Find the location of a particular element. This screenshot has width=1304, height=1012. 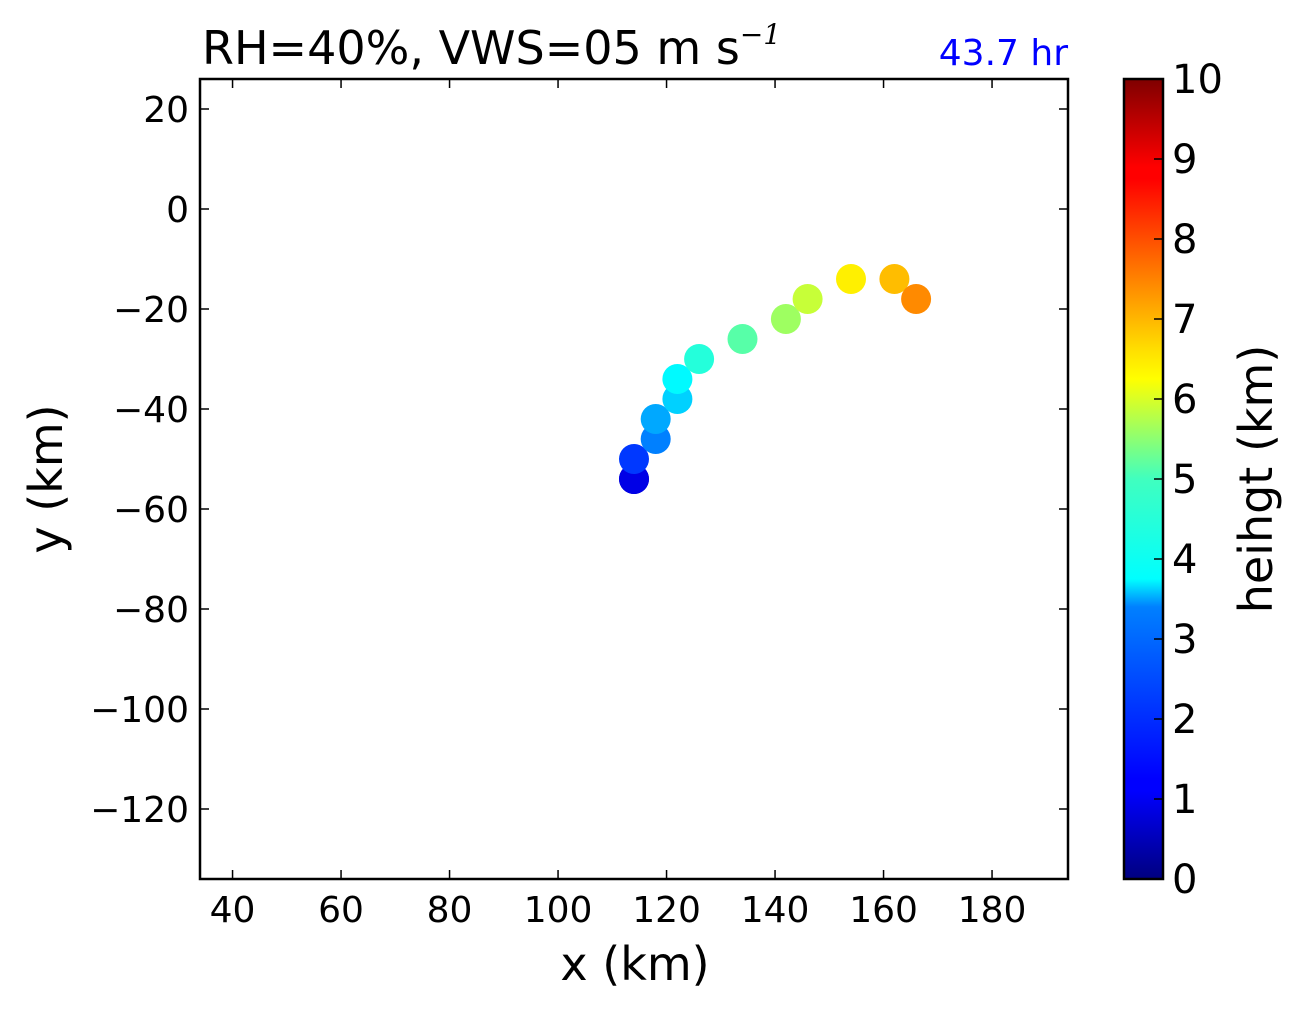

colorbar-tick-label: 5 is located at coordinates (1184, 480).